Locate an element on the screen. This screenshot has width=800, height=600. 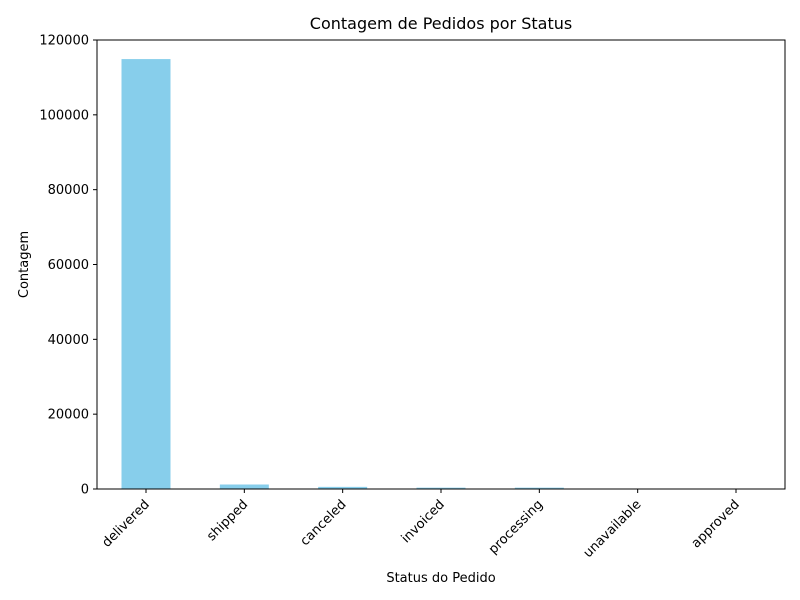
y-tick-label: 40000 is located at coordinates (68, 340).